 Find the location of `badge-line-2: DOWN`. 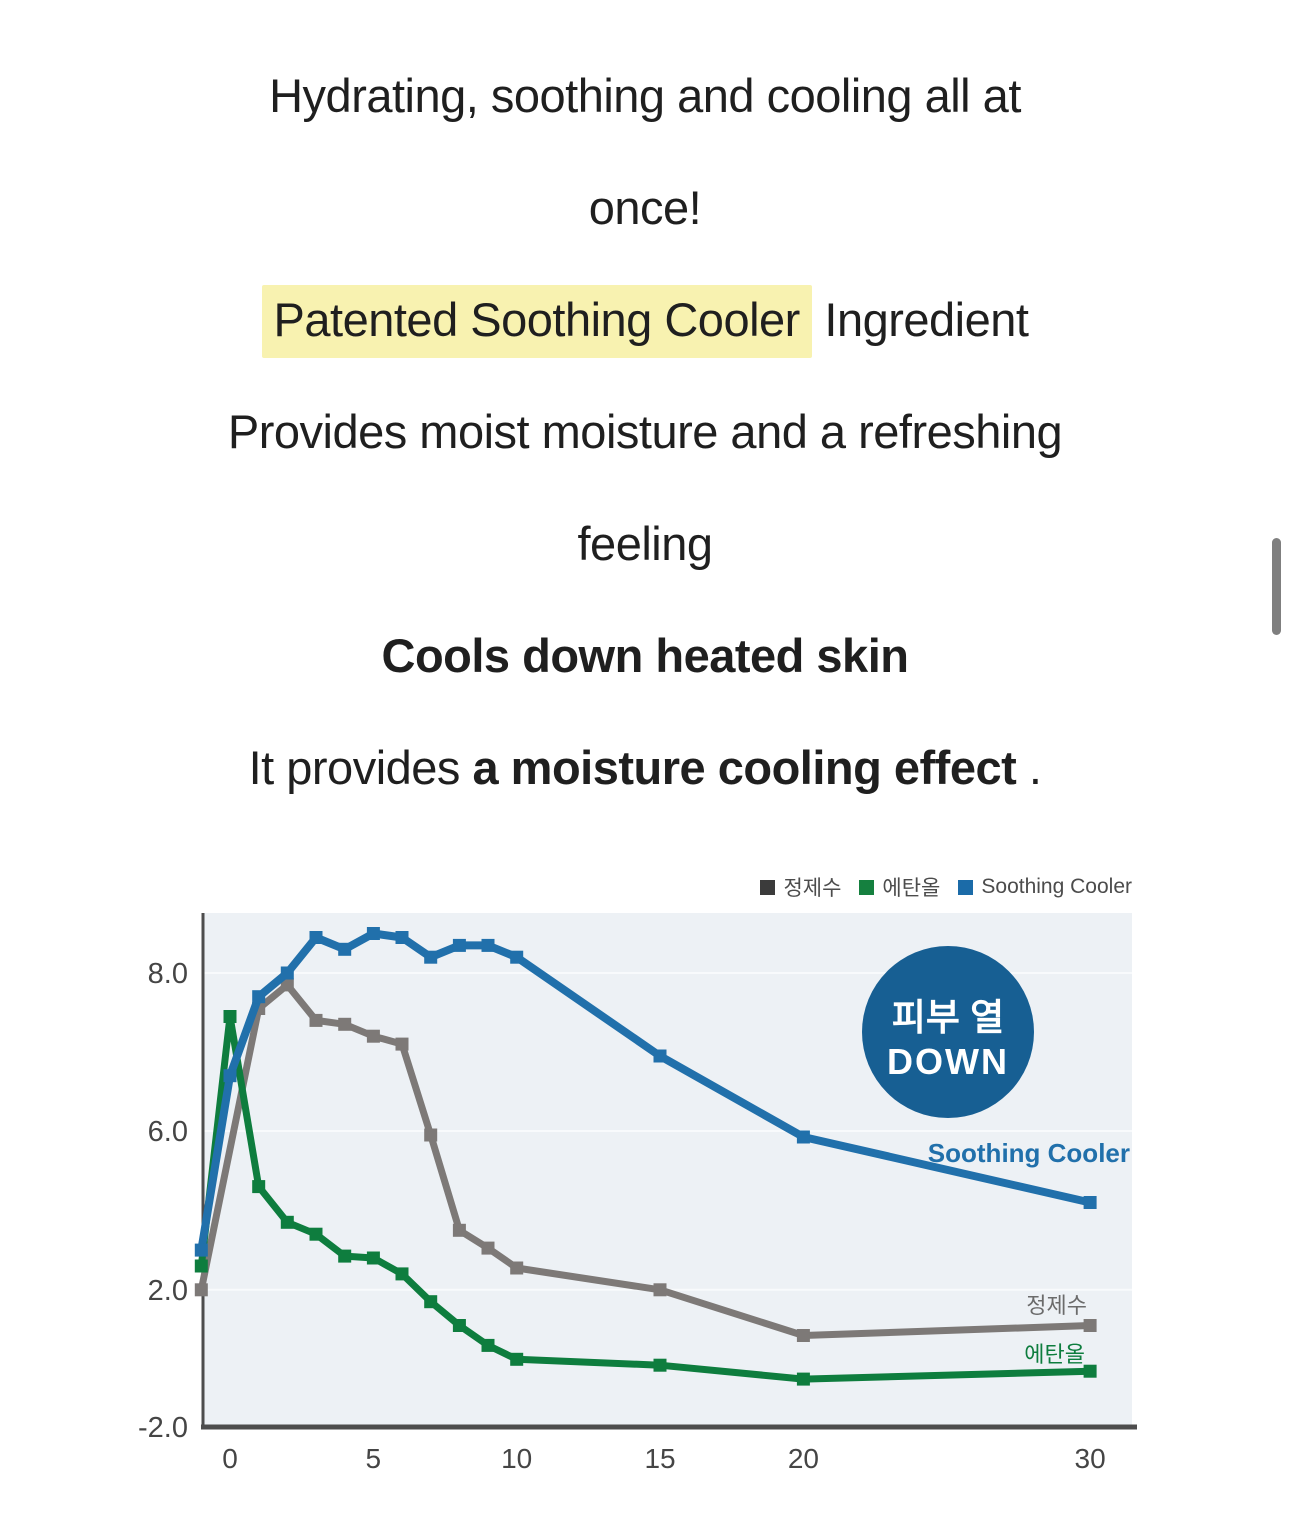

badge-line-2: DOWN is located at coordinates (948, 1061).